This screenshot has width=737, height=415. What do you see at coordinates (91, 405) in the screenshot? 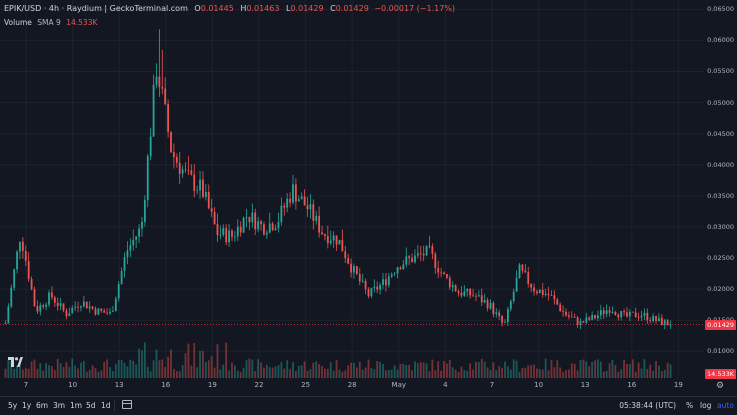
I see `range-5d-button: 5d` at bounding box center [91, 405].